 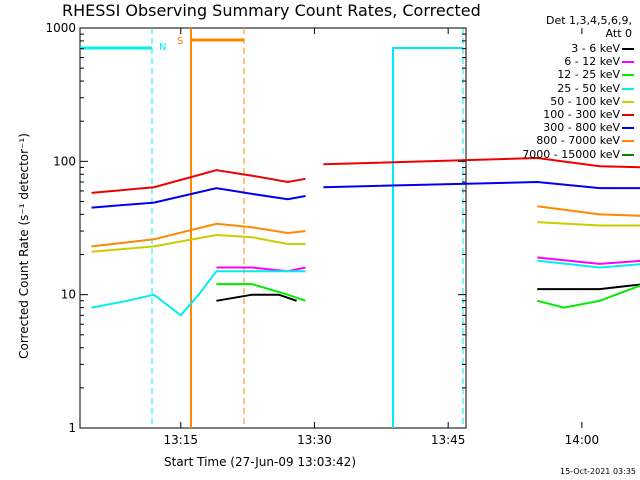 I want to click on series-line-0-before, so click(x=256, y=297).